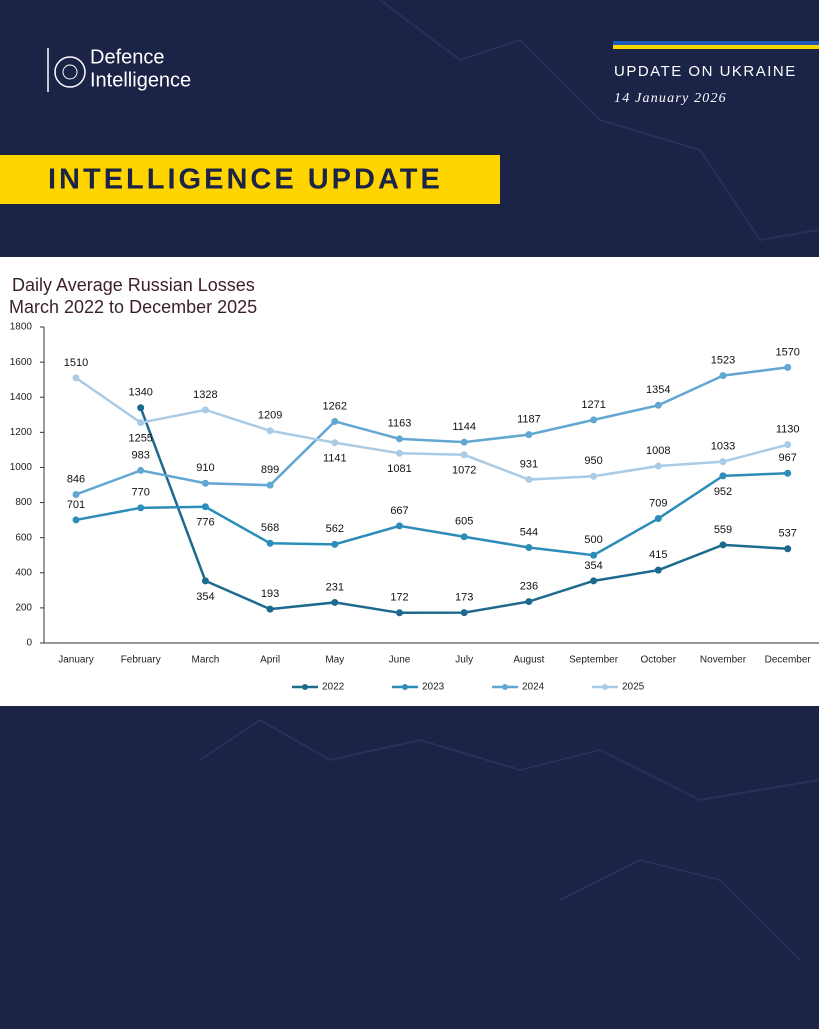 This screenshot has height=1029, width=819. What do you see at coordinates (250, 179) in the screenshot?
I see `banner` at bounding box center [250, 179].